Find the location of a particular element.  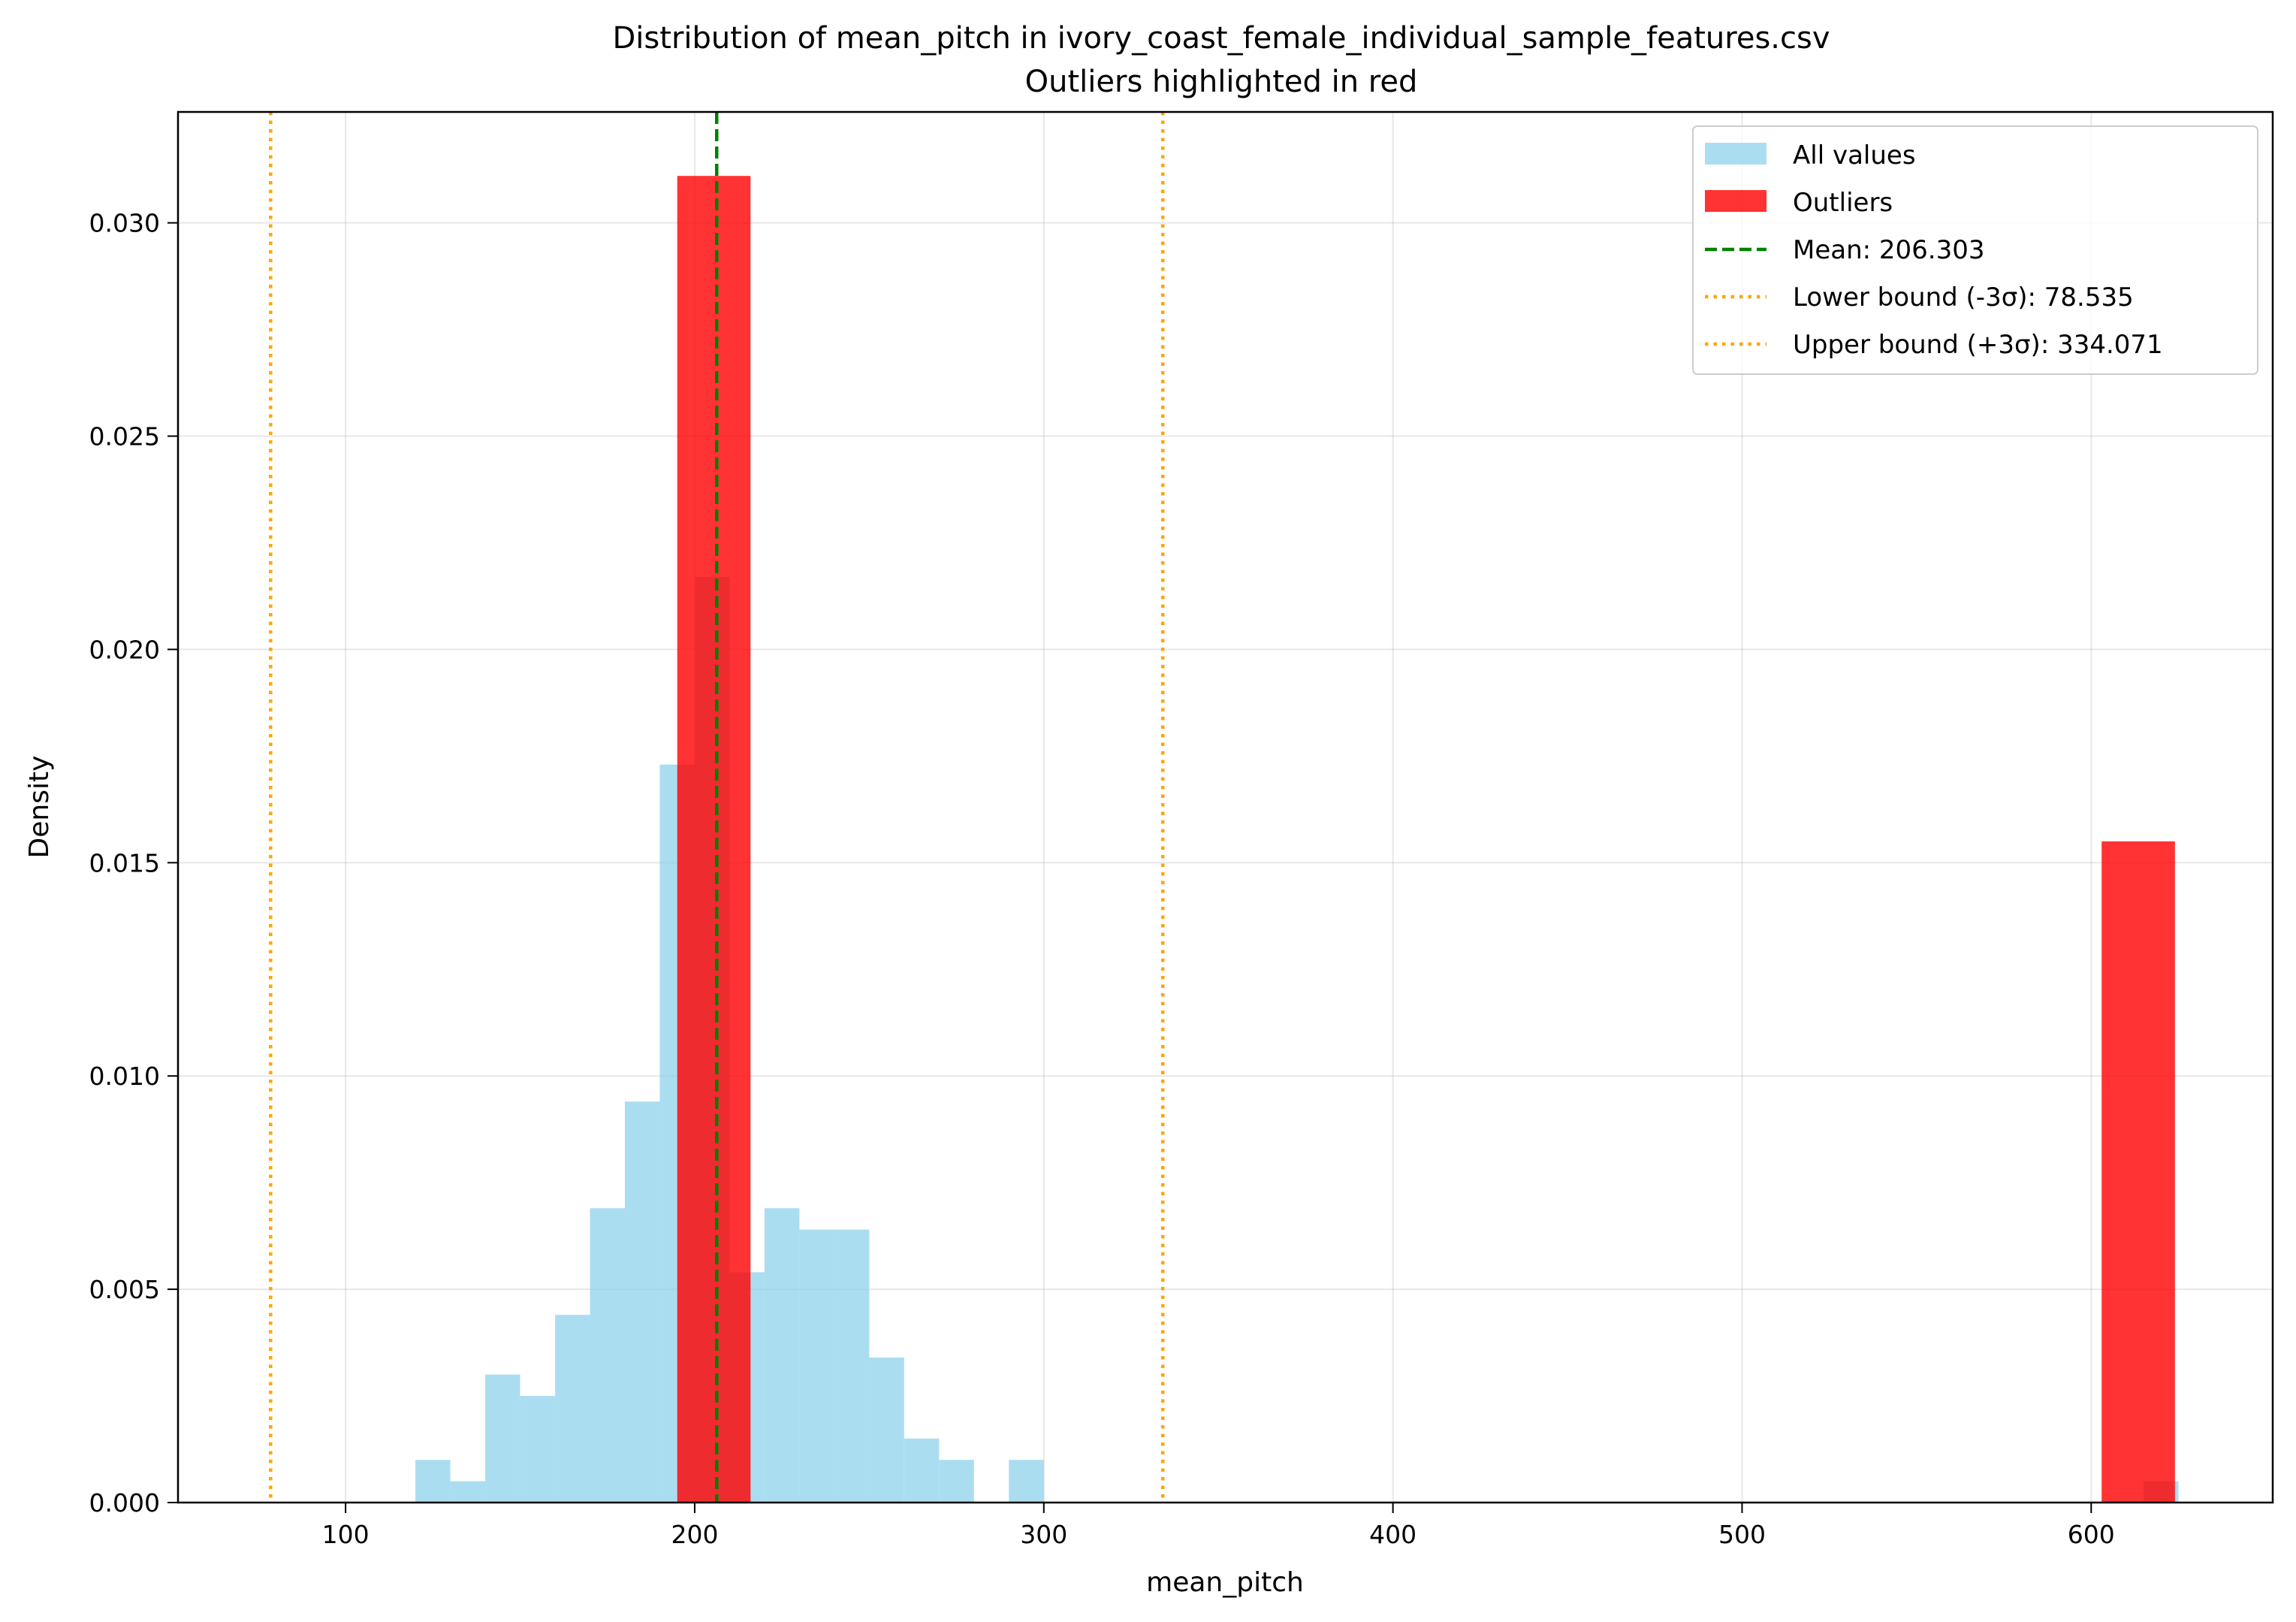

y-tick-label: 0.000 is located at coordinates (124, 1503).